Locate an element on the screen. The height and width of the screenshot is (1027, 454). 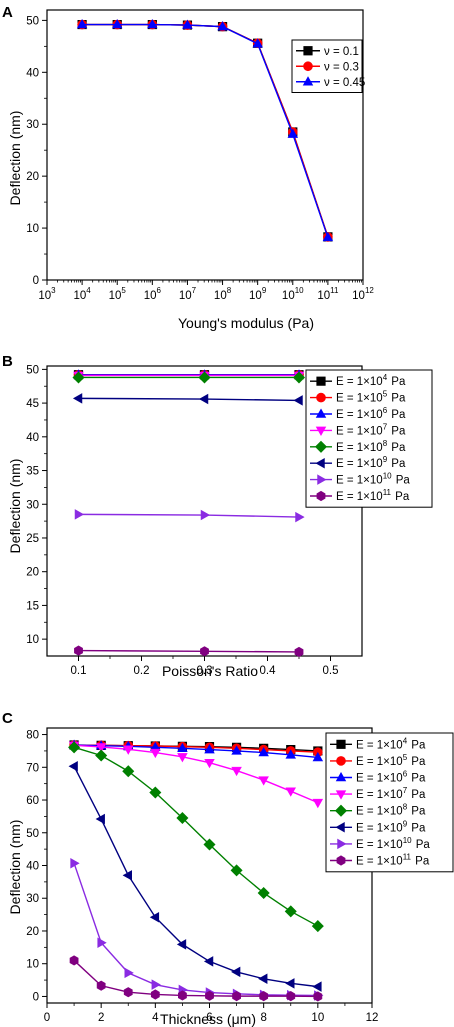
x-tick-label: 10¹² is located at coordinates (363, 294).